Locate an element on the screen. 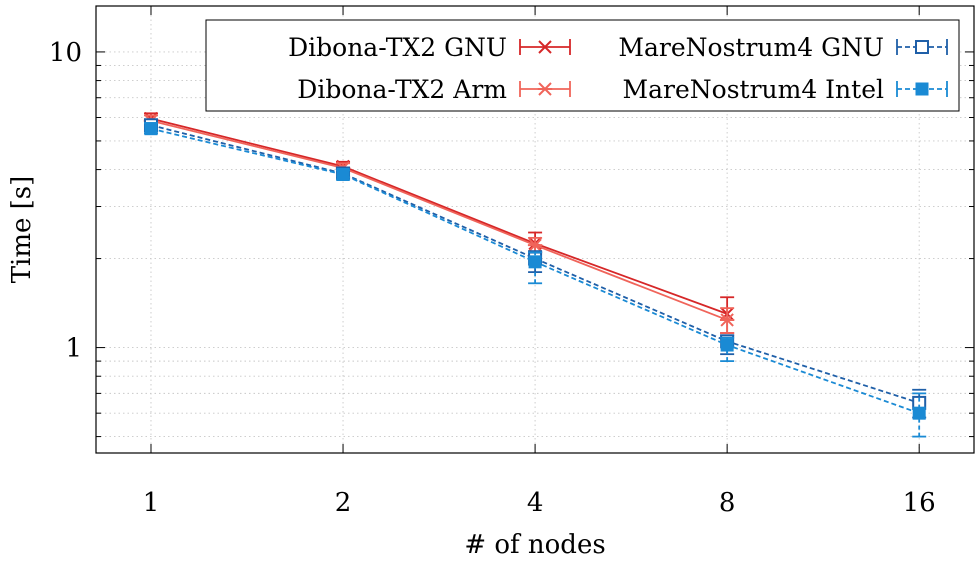 The image size is (980, 562). legend-entry: Dibona-TX2 GNU is located at coordinates (429, 47).